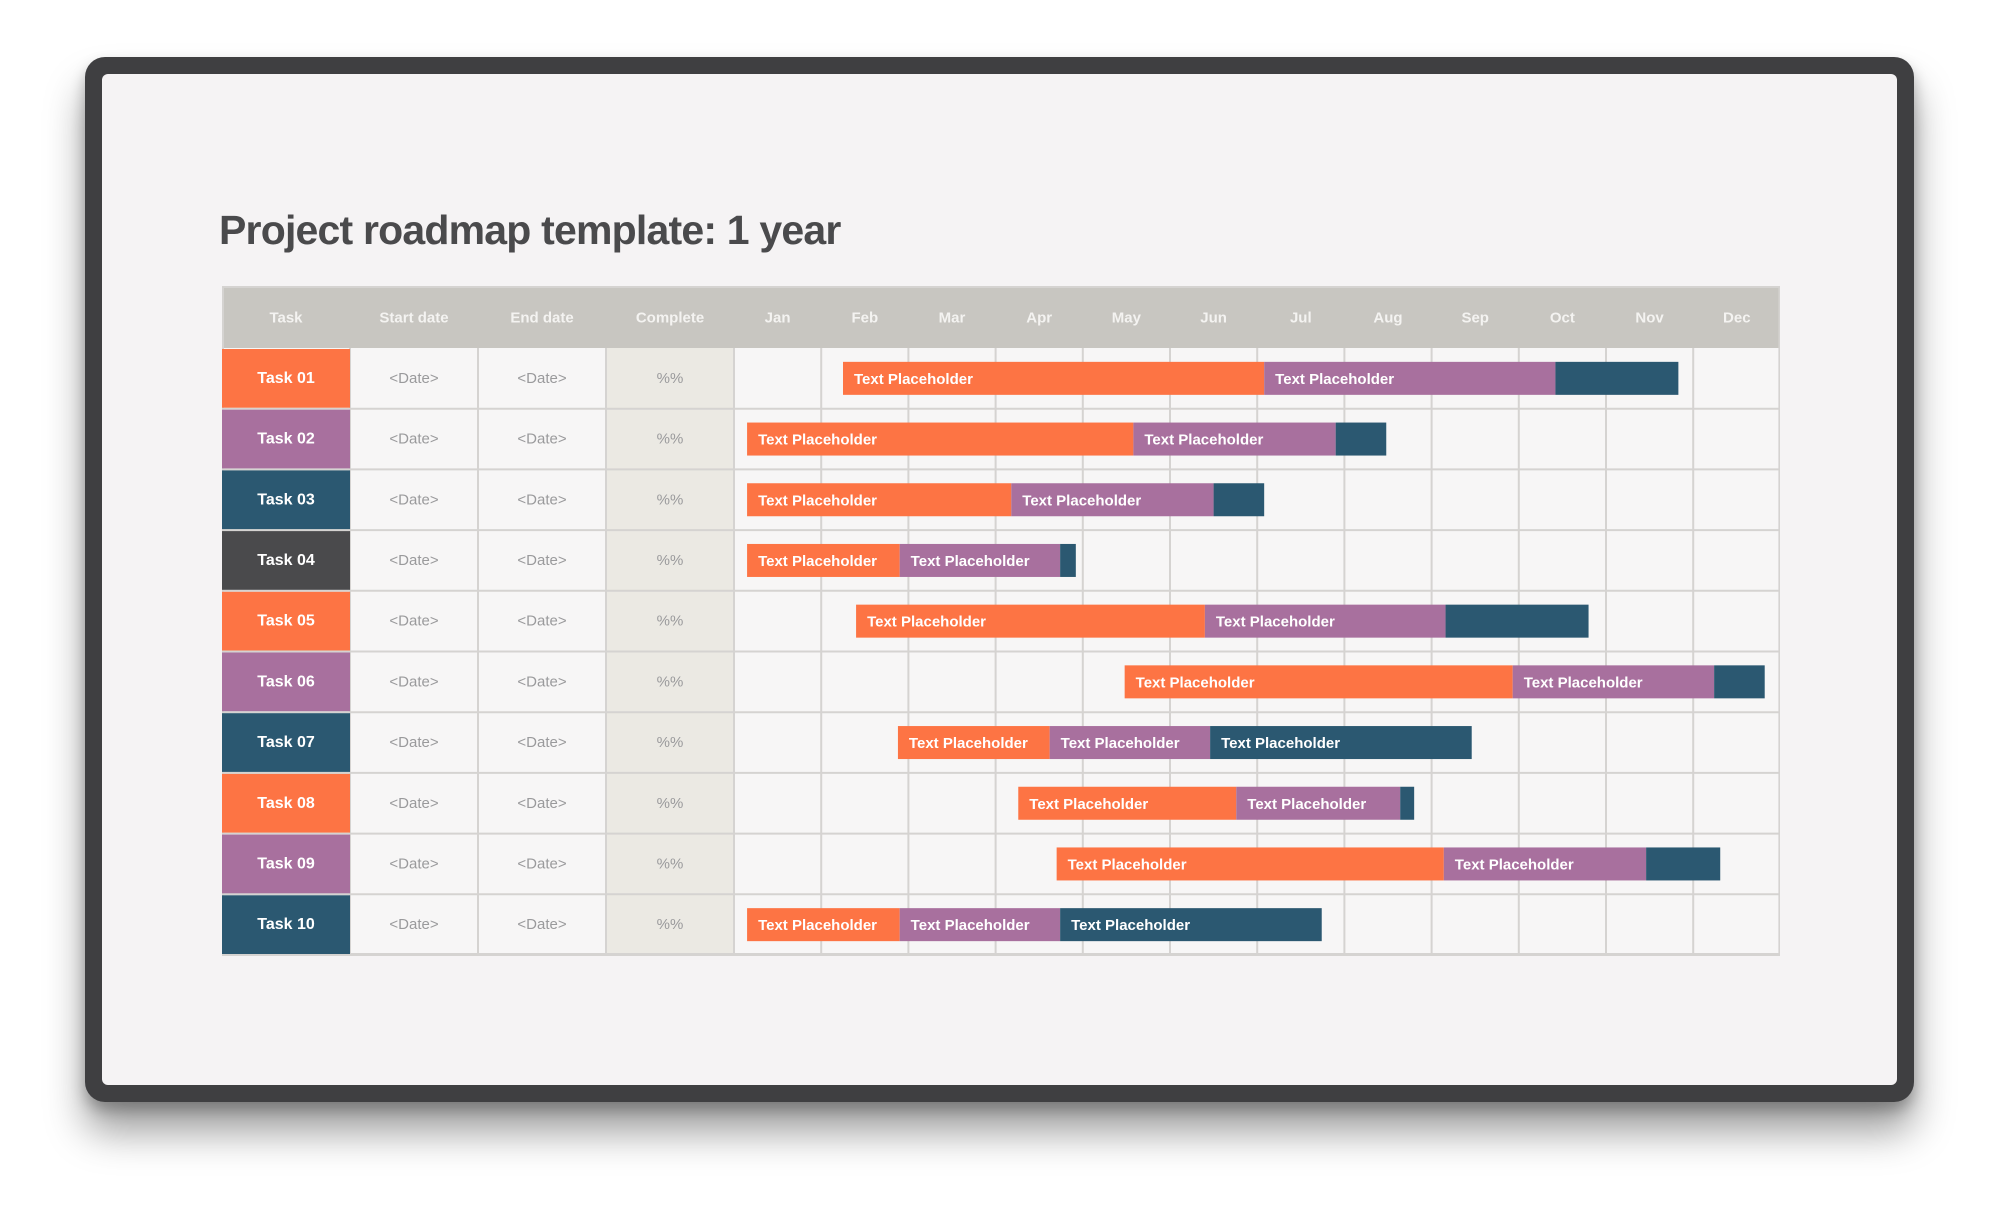 Image resolution: width=1999 pixels, height=1216 pixels. I want to click on column-header-label: Start date, so click(413, 318).